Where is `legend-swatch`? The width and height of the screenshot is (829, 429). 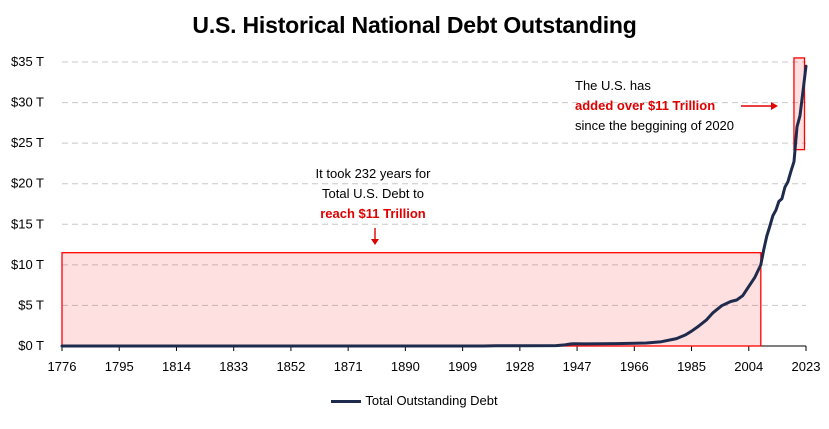
legend-swatch is located at coordinates (346, 402).